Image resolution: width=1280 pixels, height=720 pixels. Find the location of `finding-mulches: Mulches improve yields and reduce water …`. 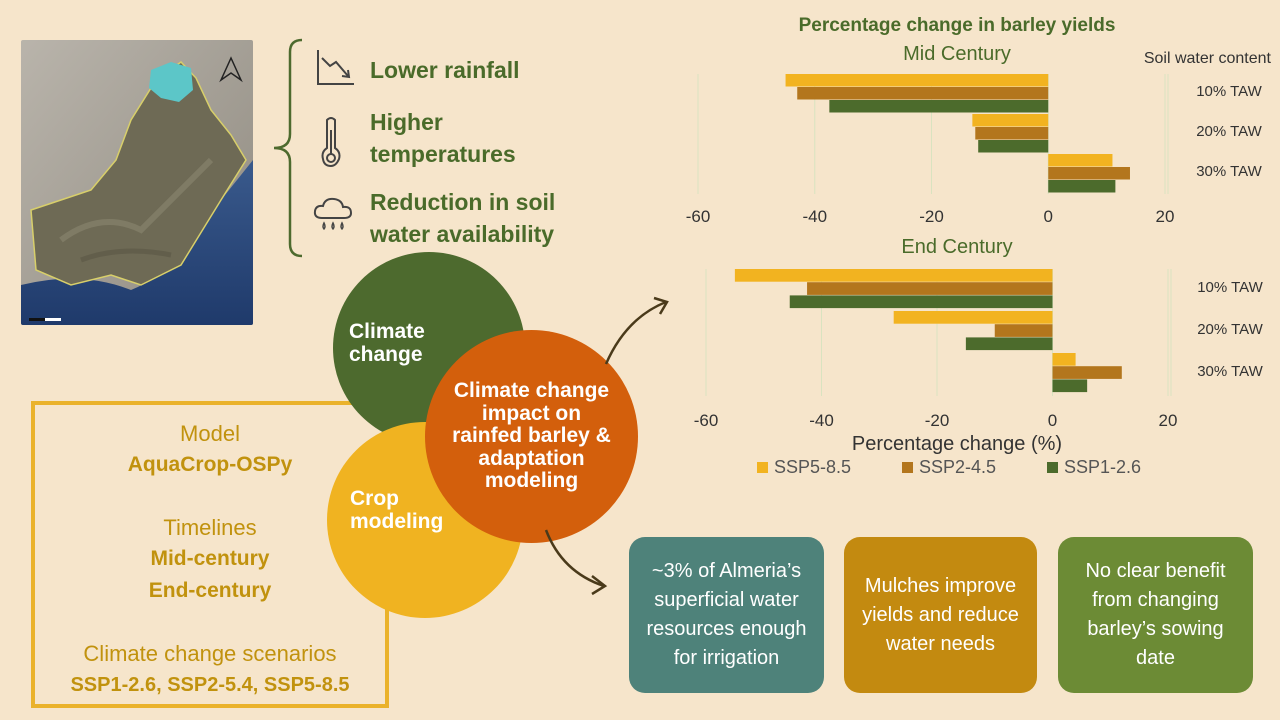

finding-mulches: Mulches improve yields and reduce water … is located at coordinates (940, 615).